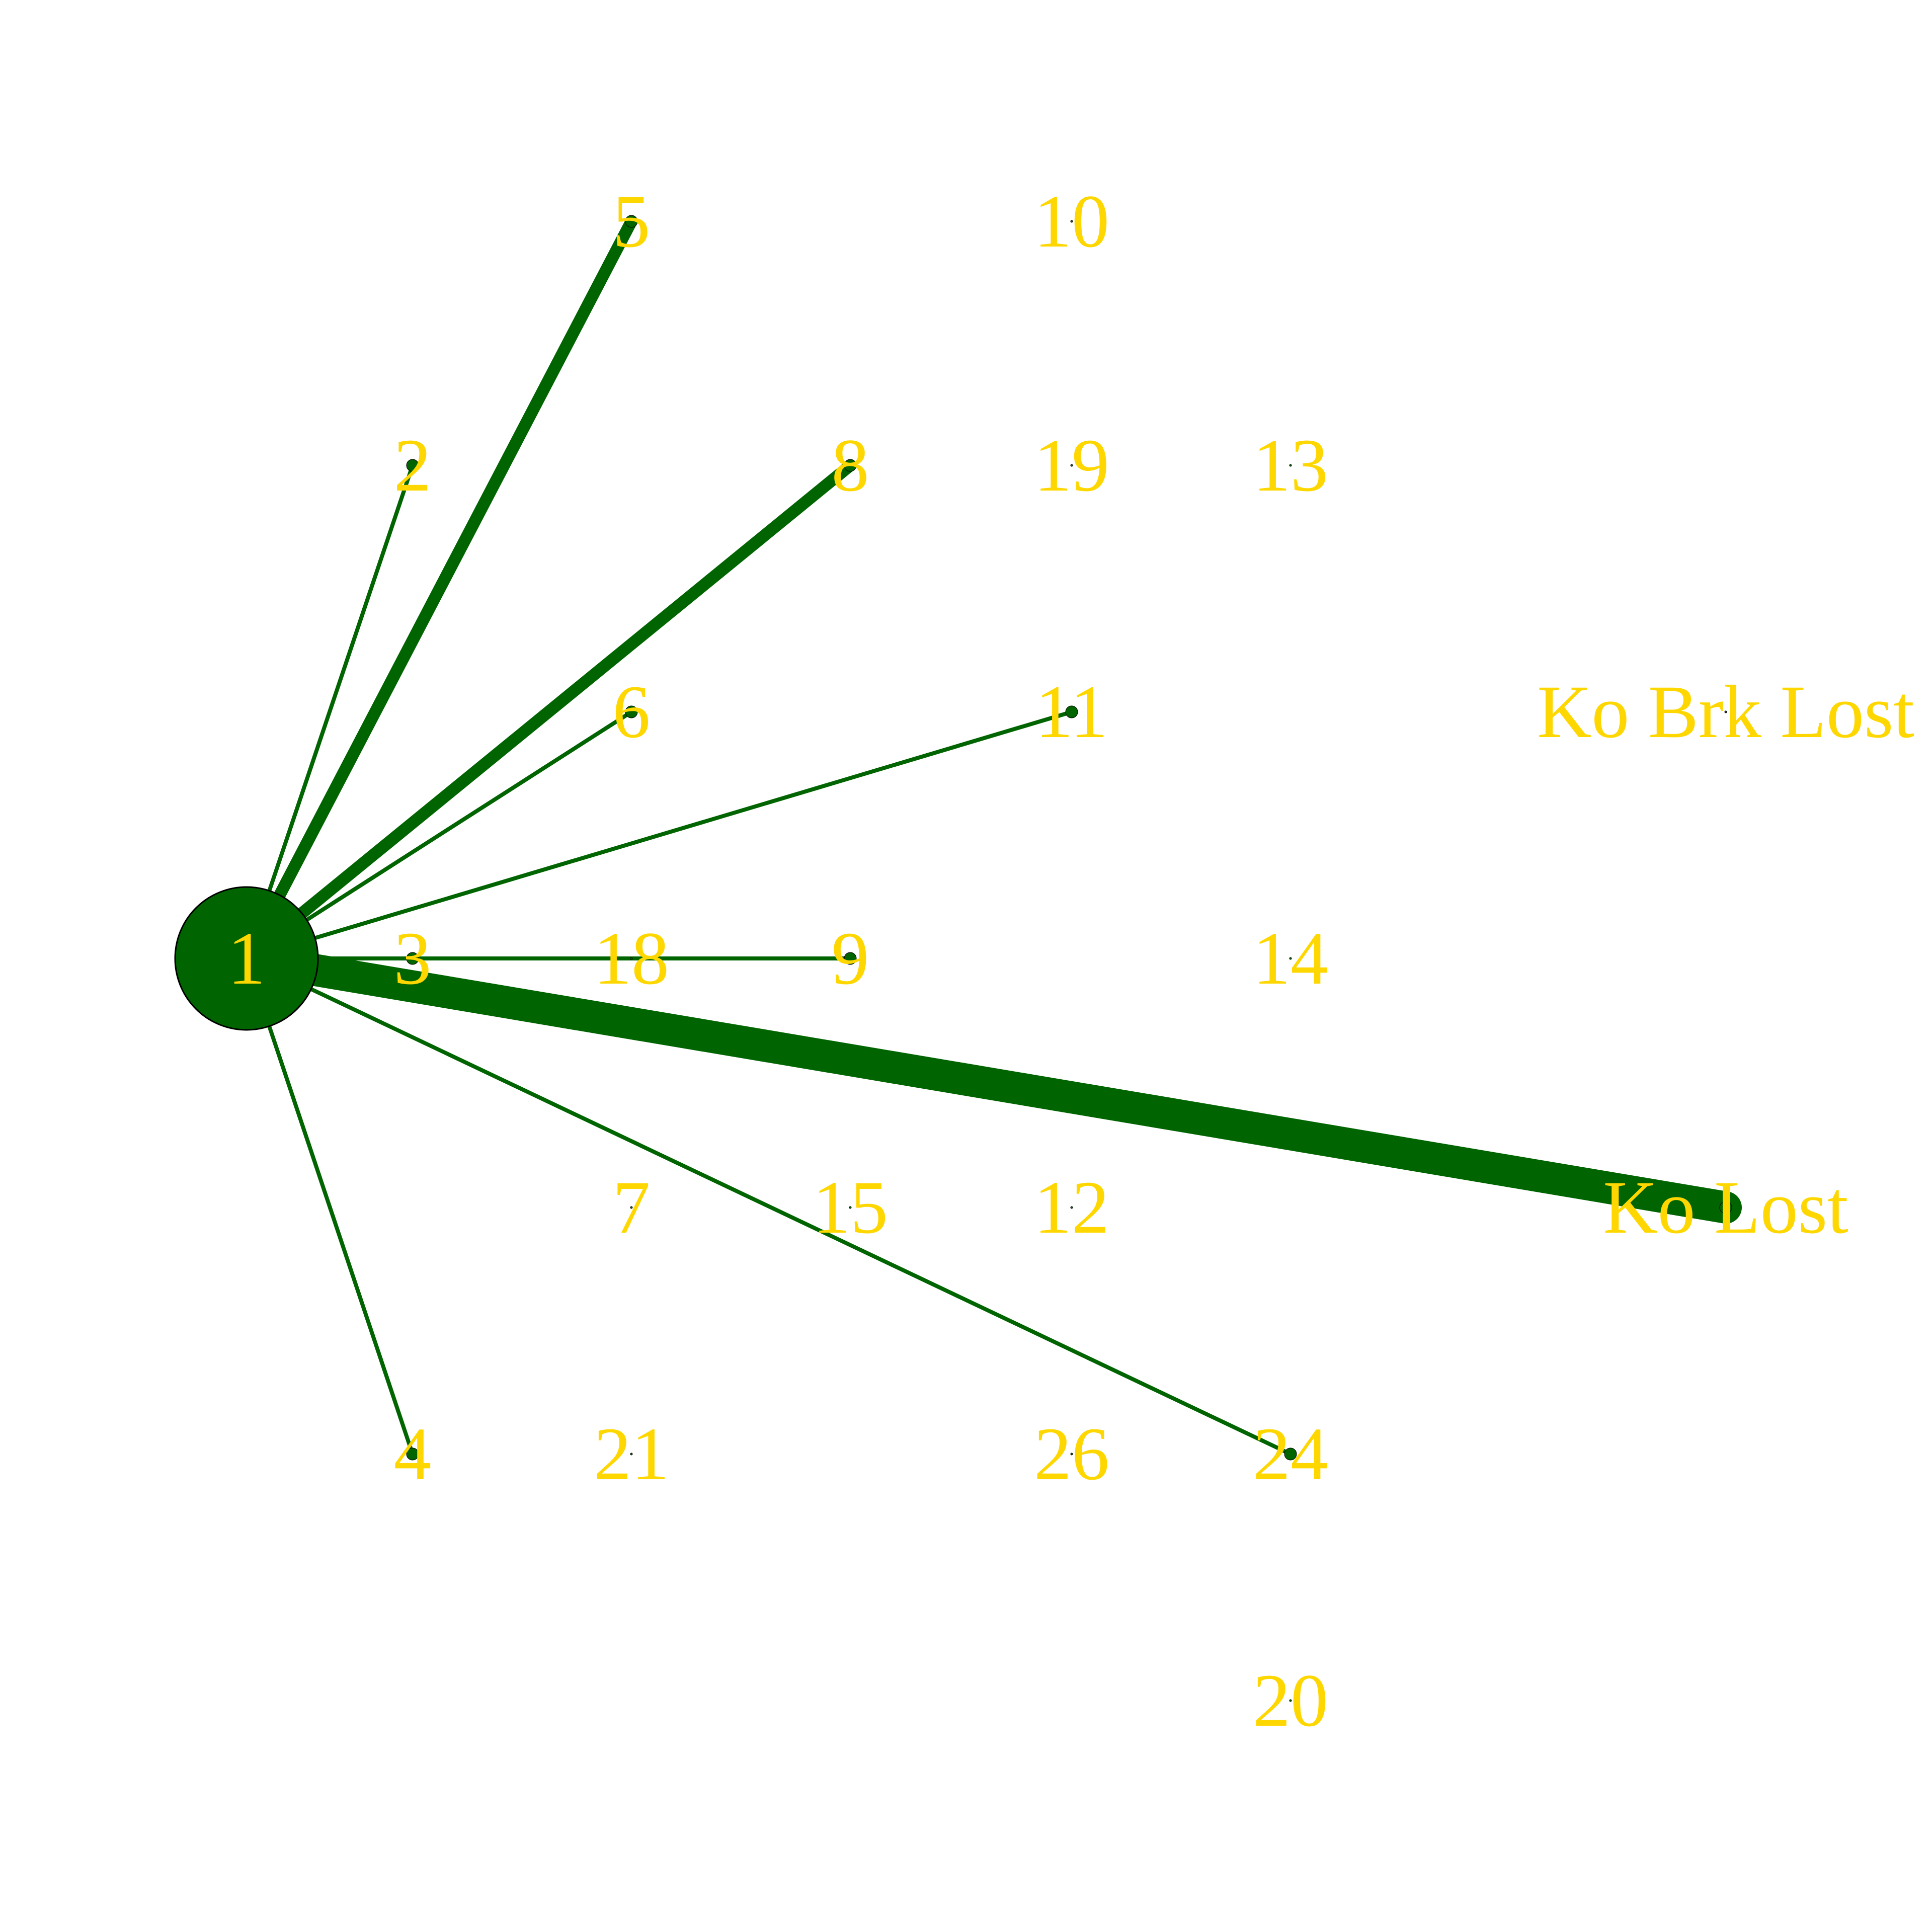 The image size is (1932, 1932). I want to click on node-ko_lost, so click(1726, 1207).